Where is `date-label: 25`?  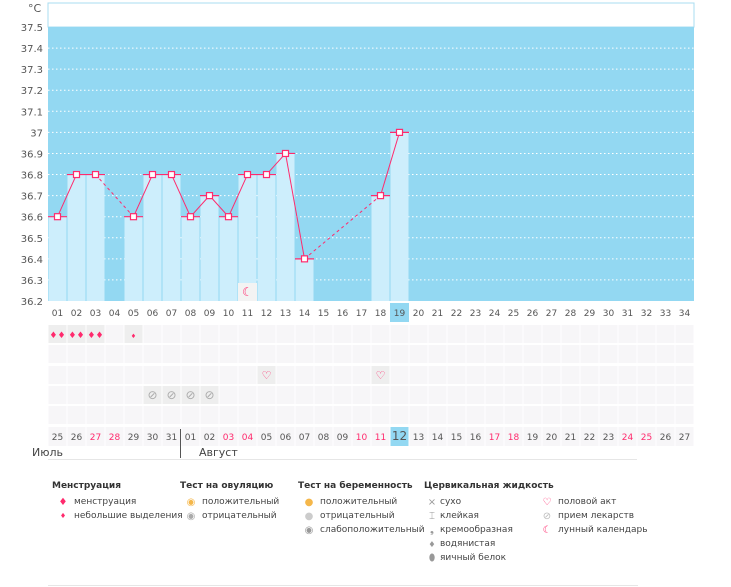
date-label: 25 is located at coordinates (57, 438).